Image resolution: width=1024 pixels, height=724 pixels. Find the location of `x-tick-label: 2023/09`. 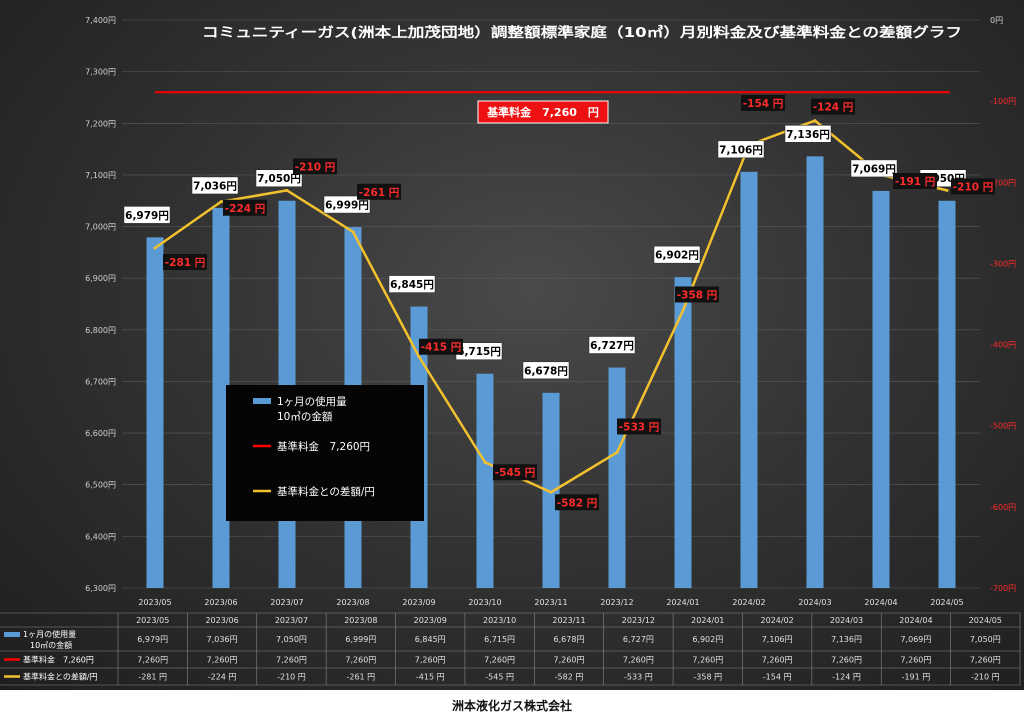

x-tick-label: 2023/09 is located at coordinates (418, 602).